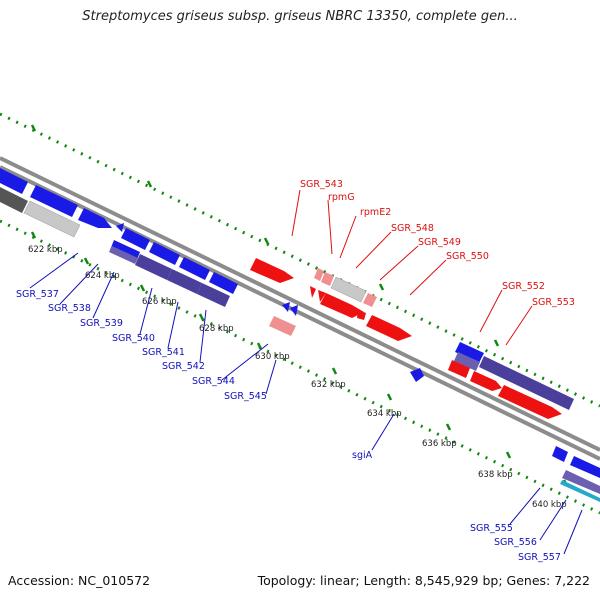  Describe the element at coordinates (45, 250) in the screenshot. I see `kbp-label: 622 kbp` at that location.